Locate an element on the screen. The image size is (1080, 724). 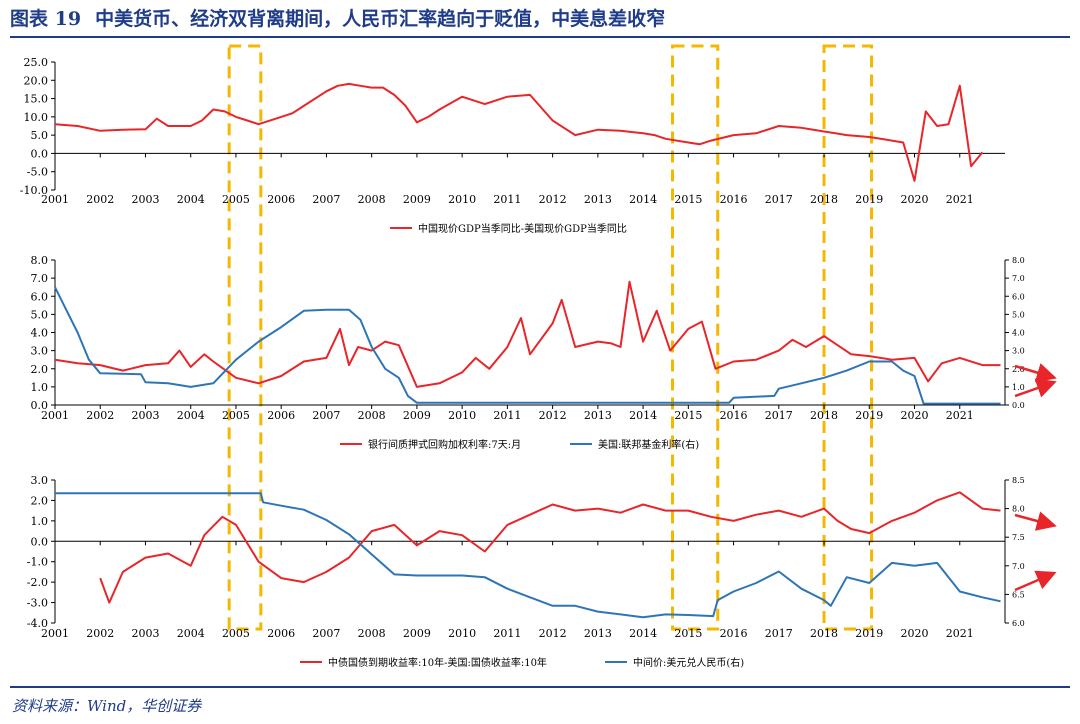
figure-label: 图表 19 is located at coordinates (46, 19).